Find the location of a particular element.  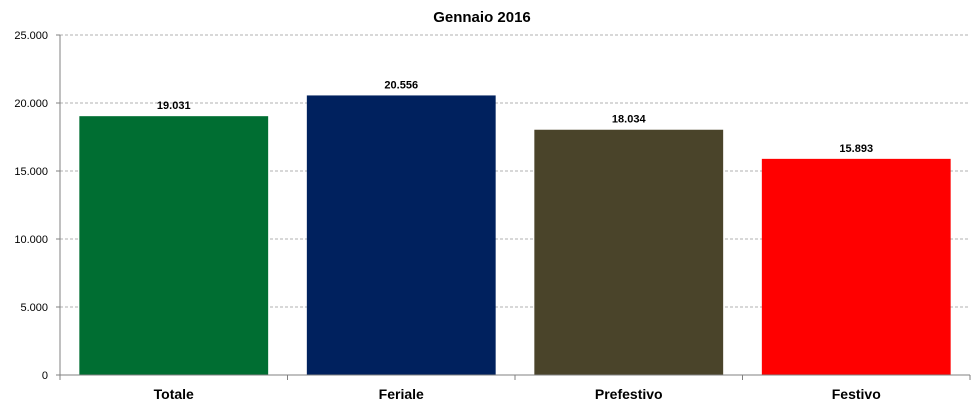

bar-prefestivo is located at coordinates (629, 252).